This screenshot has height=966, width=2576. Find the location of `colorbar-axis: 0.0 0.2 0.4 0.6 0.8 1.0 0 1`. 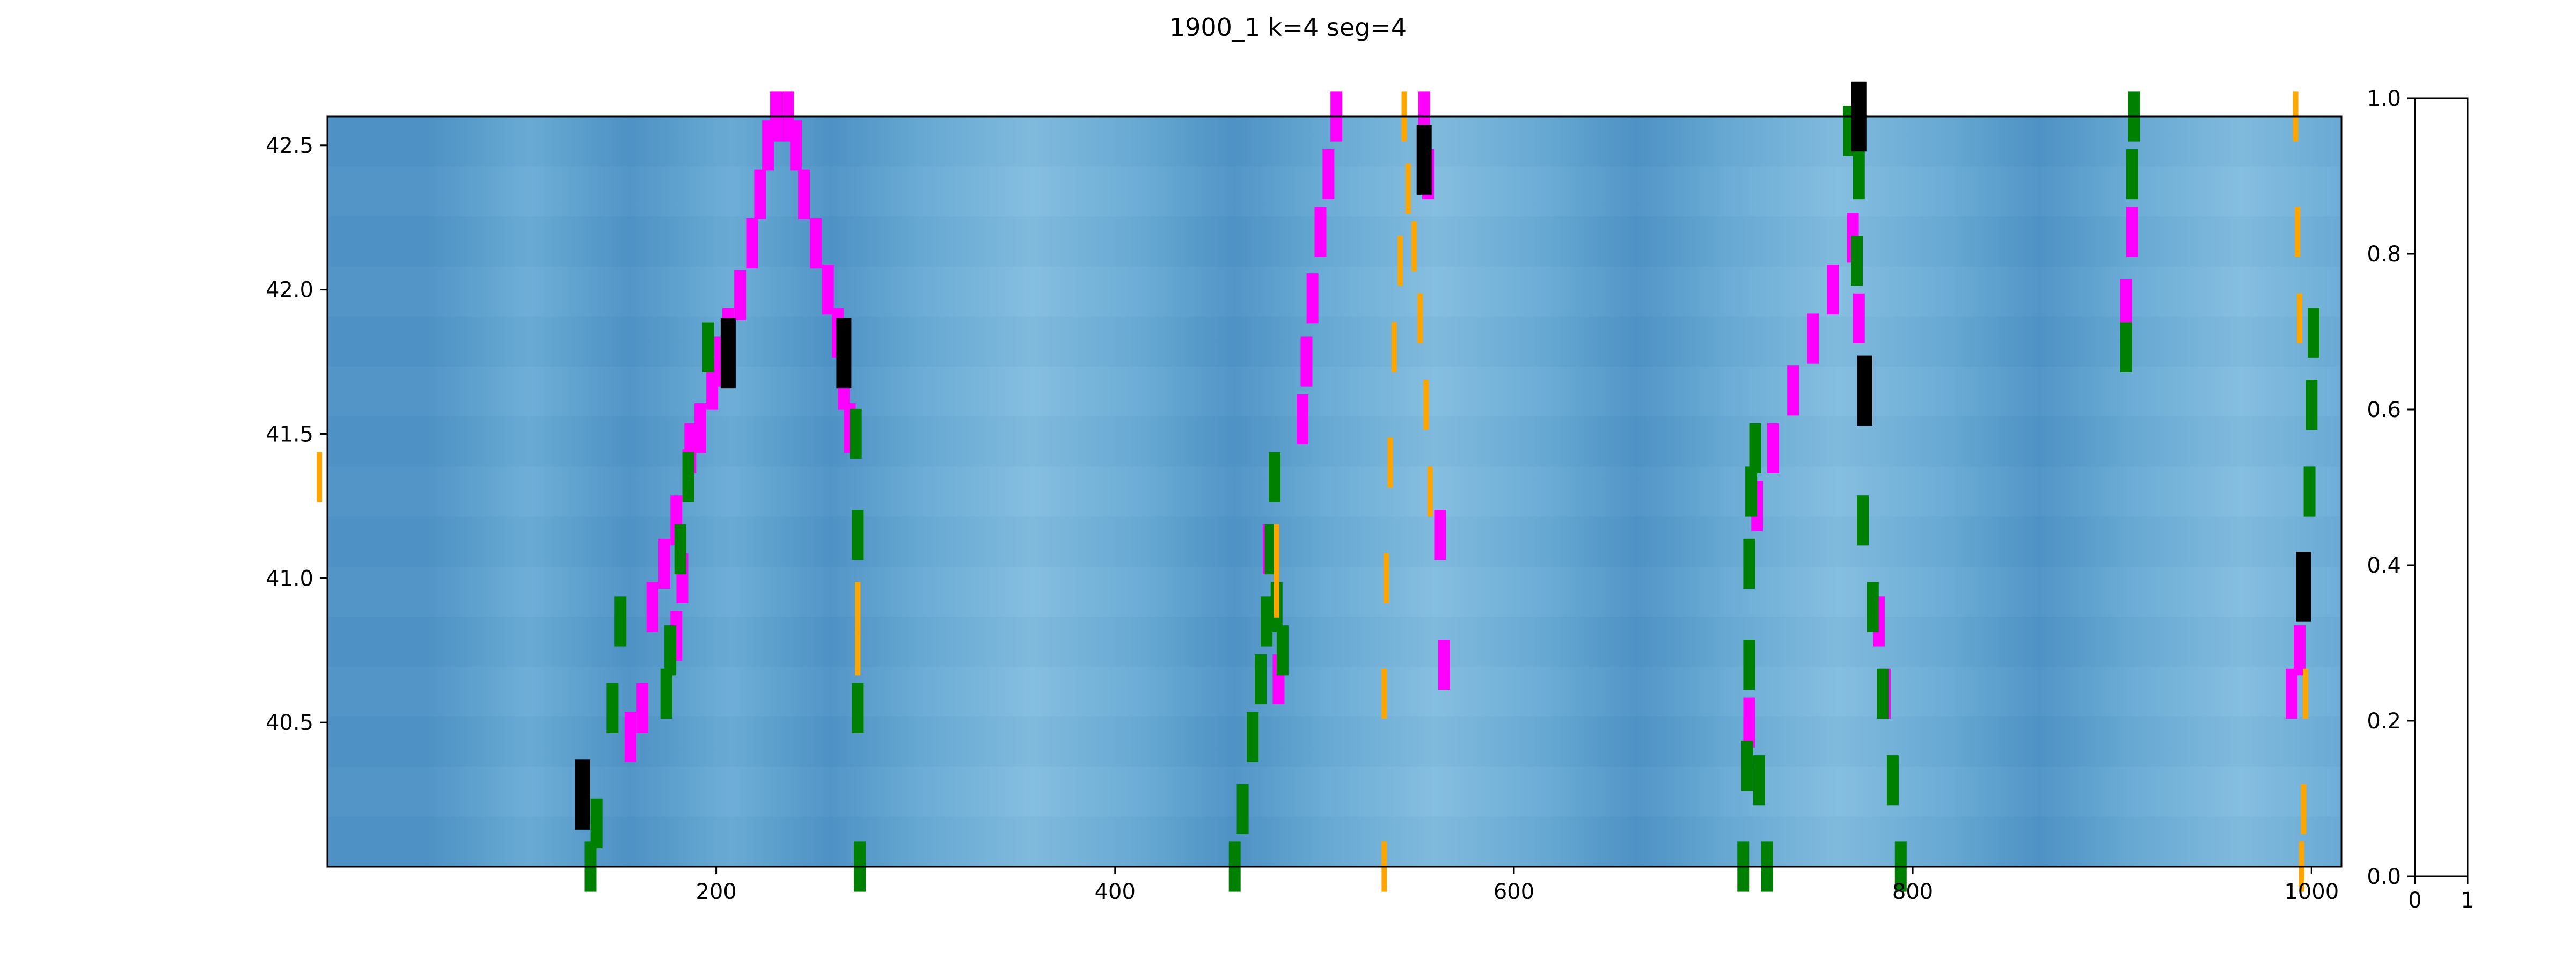

colorbar-axis: 0.0 0.2 0.4 0.6 0.8 1.0 0 1 is located at coordinates (2420, 499).